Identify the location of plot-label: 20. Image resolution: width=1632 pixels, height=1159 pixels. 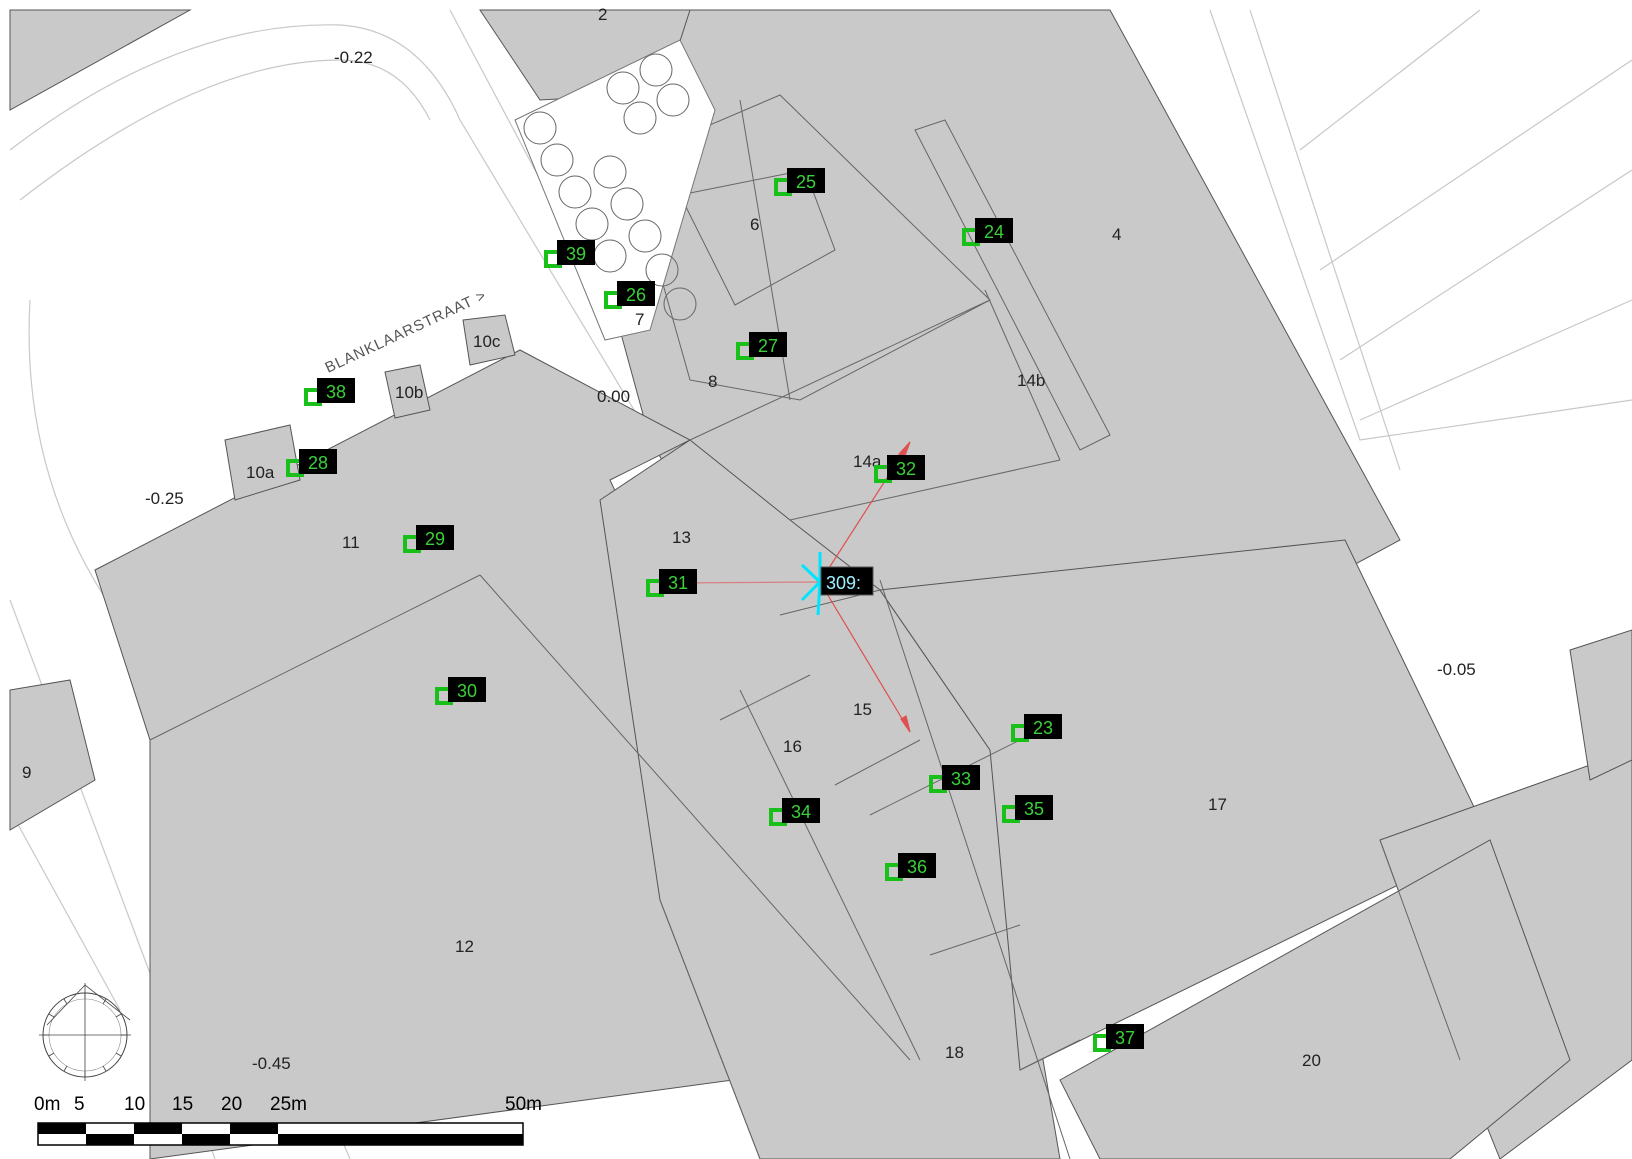
(1311, 1060).